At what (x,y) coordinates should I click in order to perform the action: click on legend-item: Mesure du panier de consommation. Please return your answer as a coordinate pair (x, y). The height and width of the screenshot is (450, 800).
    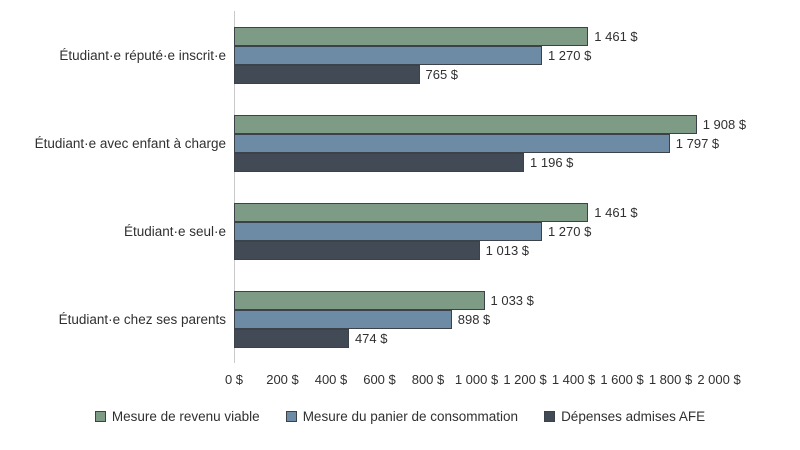
    Looking at the image, I should click on (402, 416).